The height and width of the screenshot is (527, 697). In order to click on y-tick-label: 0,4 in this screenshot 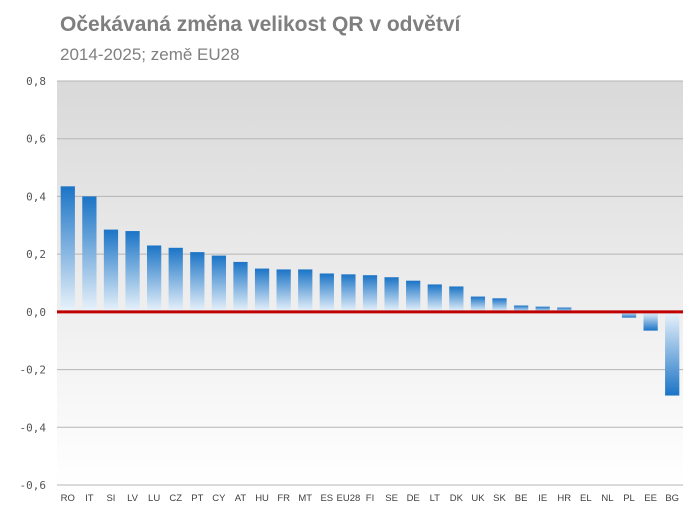, I will do `click(36, 196)`.